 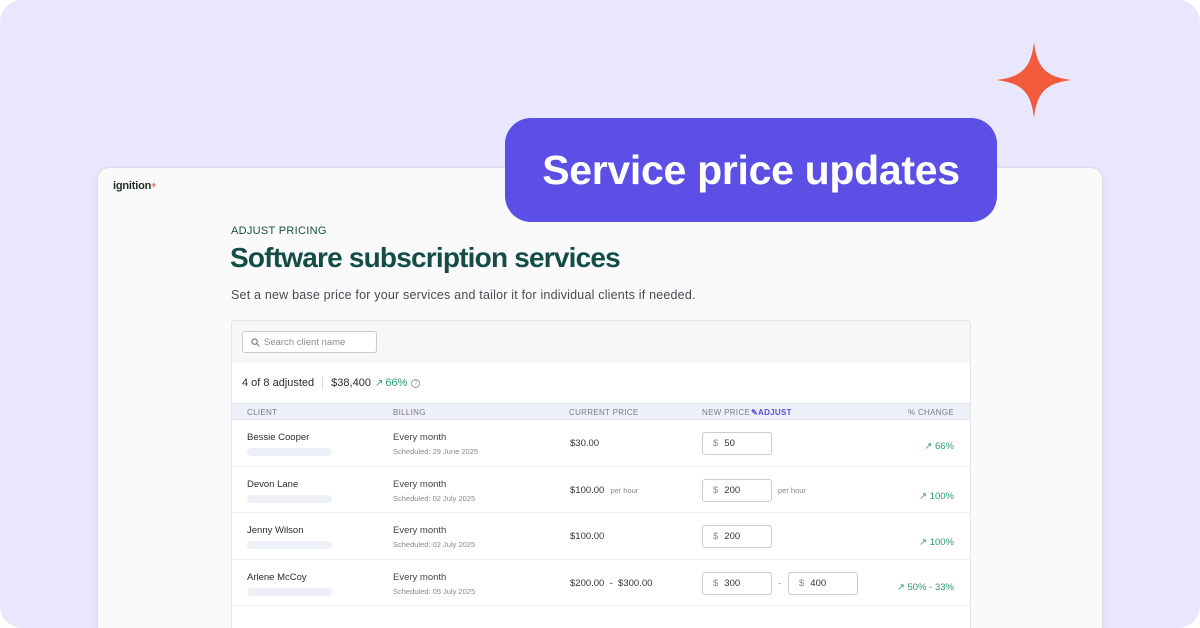 I want to click on new-price-max-input: $400, so click(x=823, y=583).